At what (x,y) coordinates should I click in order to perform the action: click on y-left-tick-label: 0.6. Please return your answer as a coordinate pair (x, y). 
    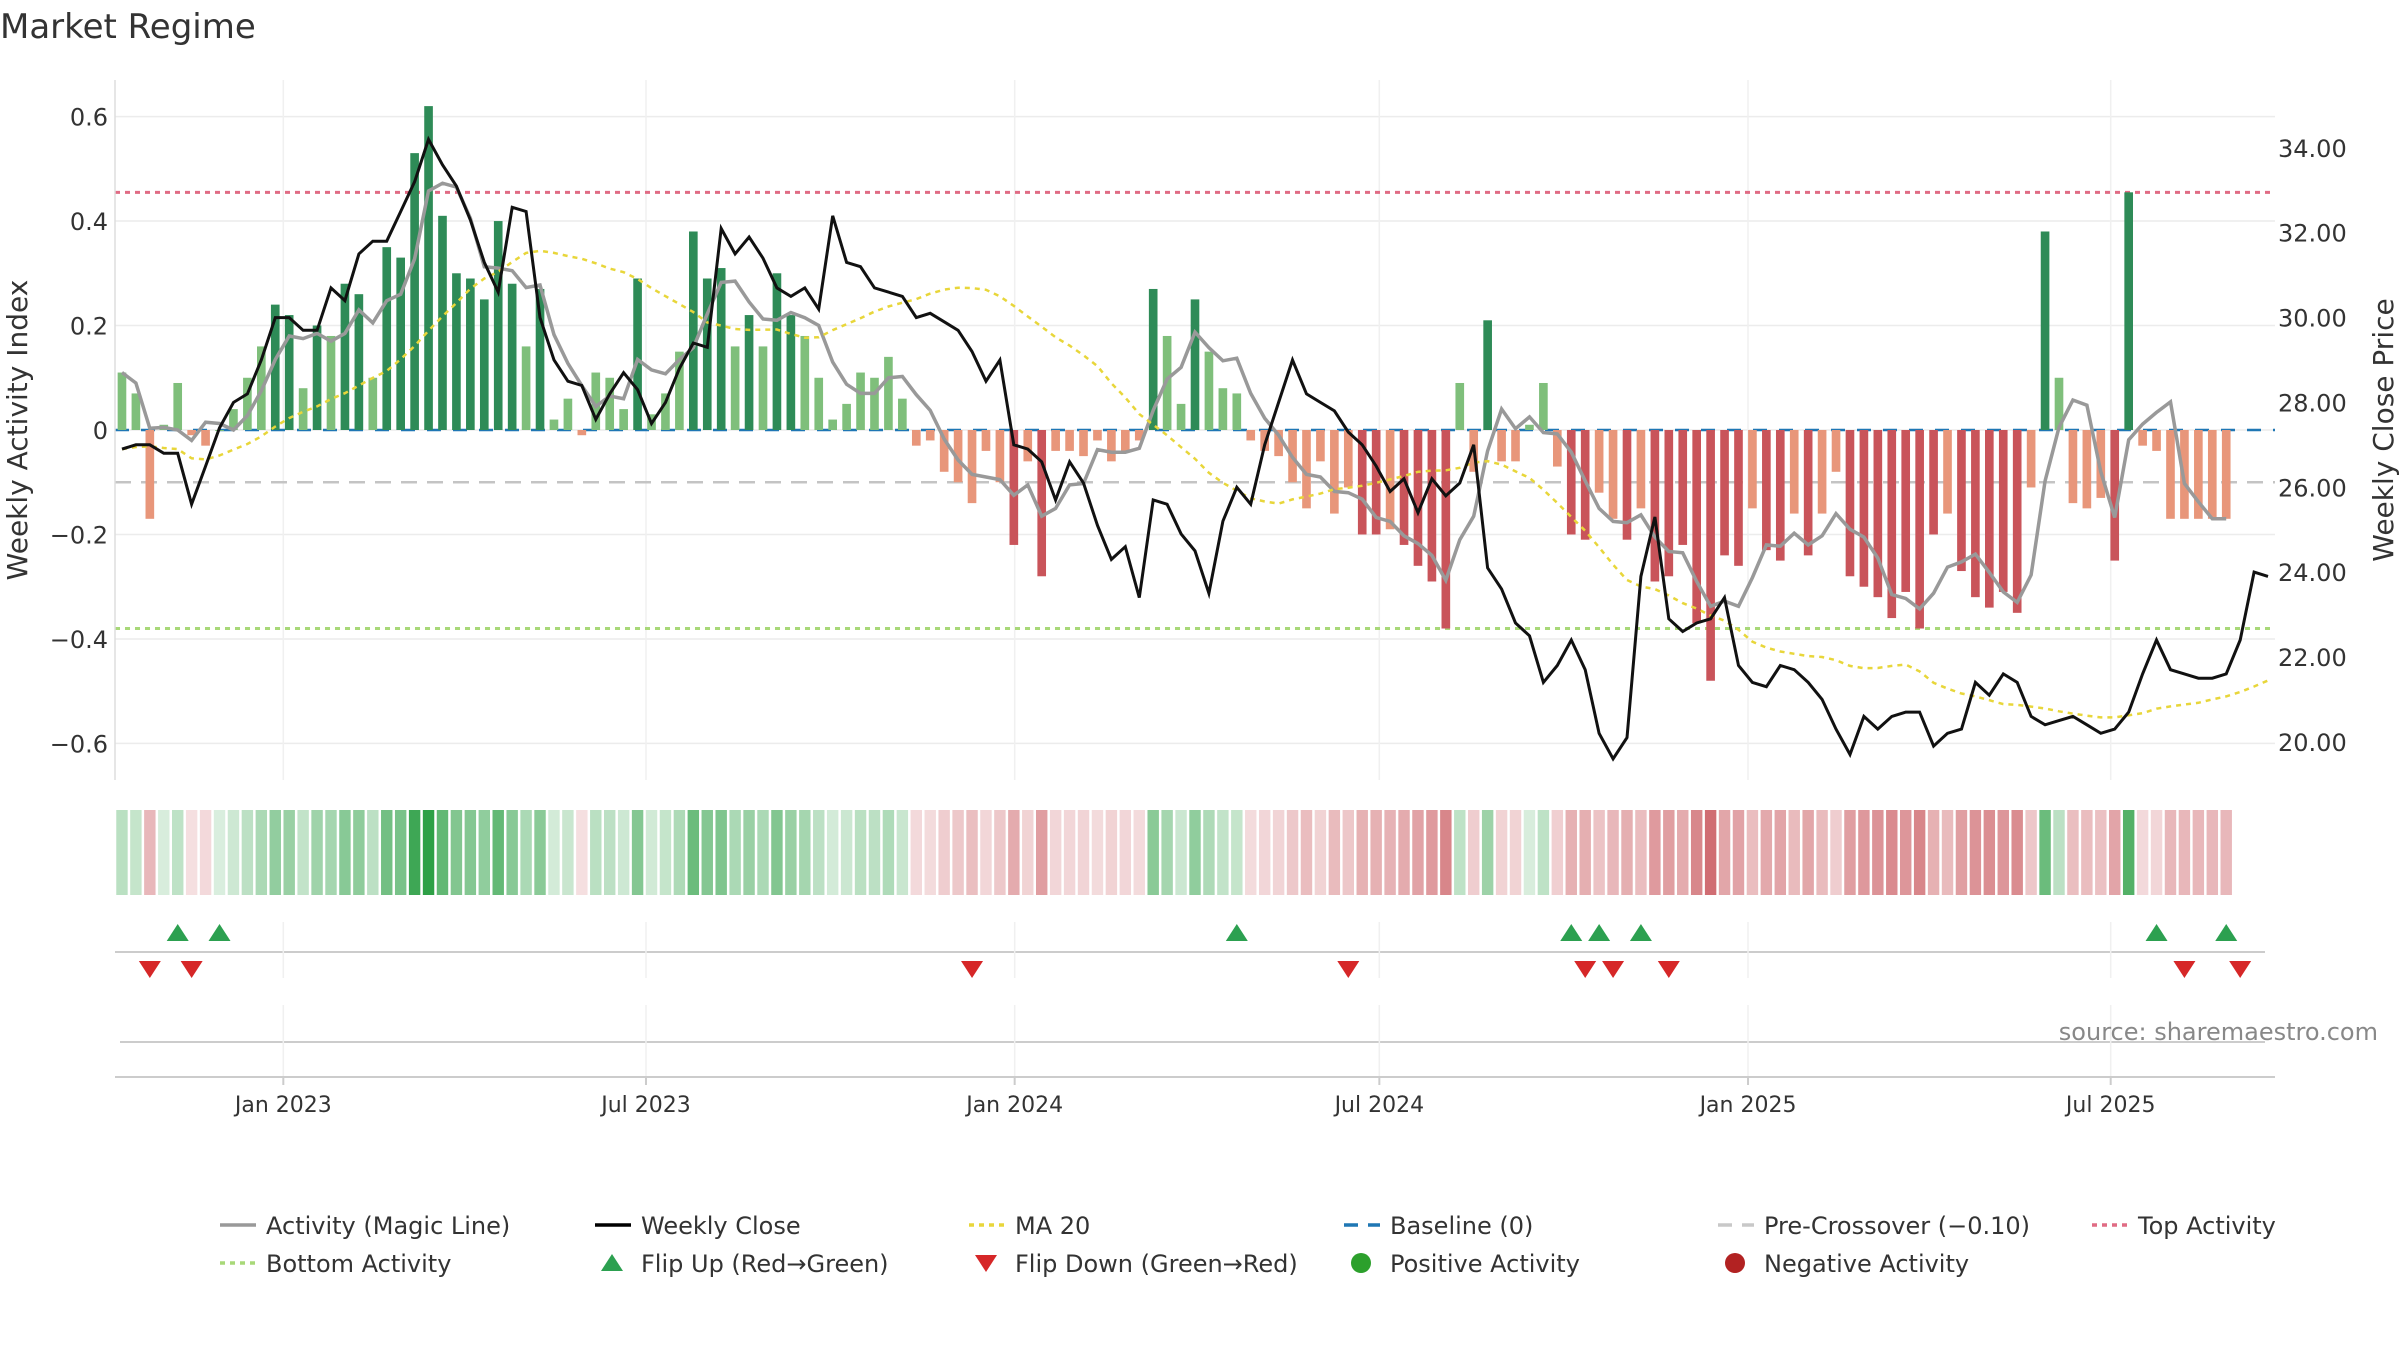
    Looking at the image, I should click on (89, 118).